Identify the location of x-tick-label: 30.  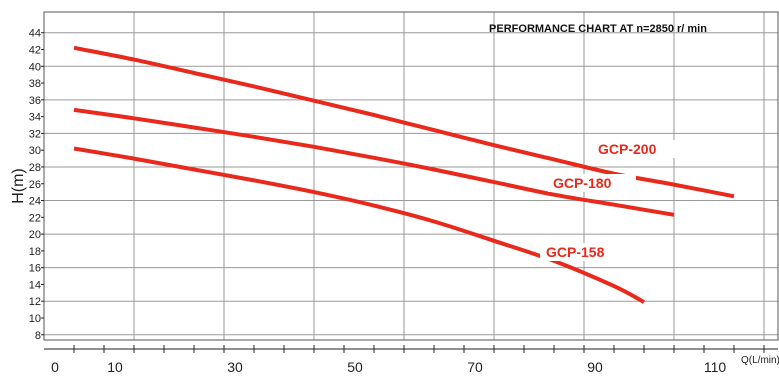
(235, 367).